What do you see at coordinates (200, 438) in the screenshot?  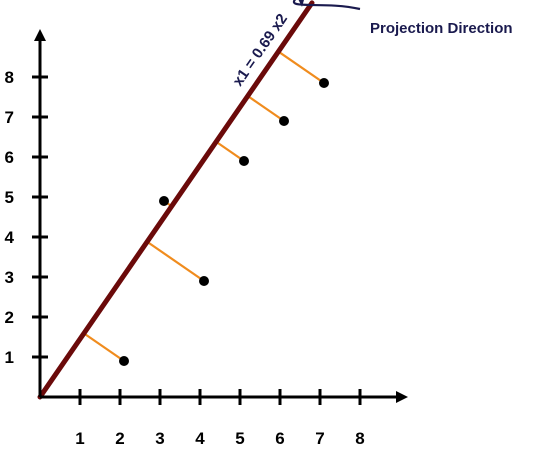 I see `x-tick-label: 4` at bounding box center [200, 438].